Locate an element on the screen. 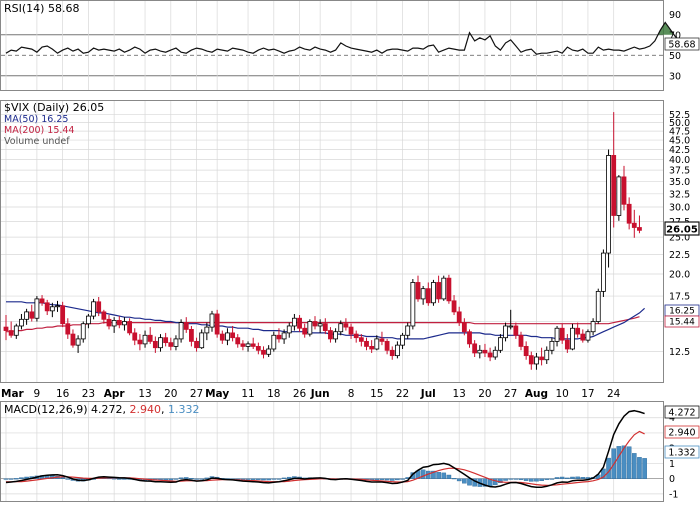 The width and height of the screenshot is (700, 507). price-tick-label: 17.5 is located at coordinates (679, 297).